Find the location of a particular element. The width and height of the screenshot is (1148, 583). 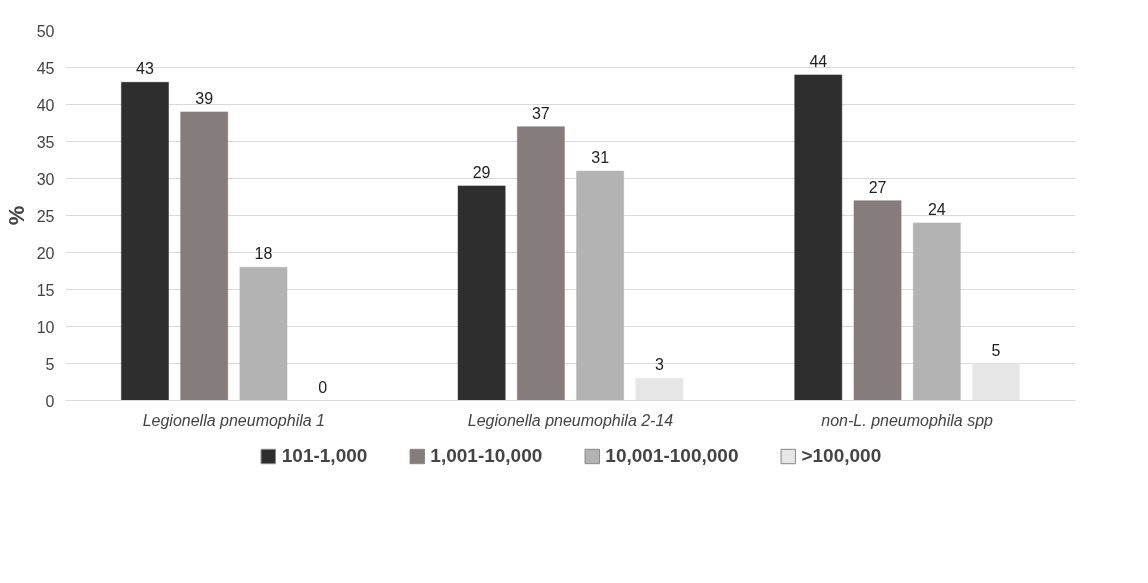

data-label: 39 is located at coordinates (204, 98).